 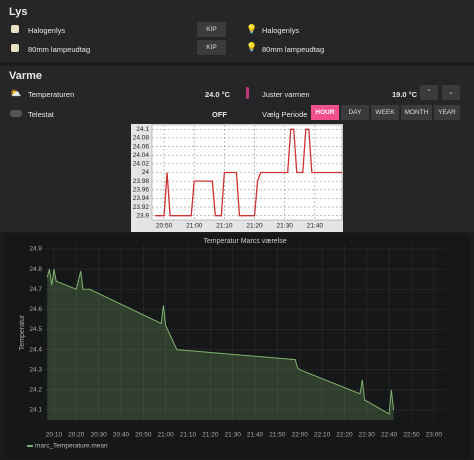 What do you see at coordinates (300, 435) in the screenshot?
I see `x-tick-label: 22:00` at bounding box center [300, 435].